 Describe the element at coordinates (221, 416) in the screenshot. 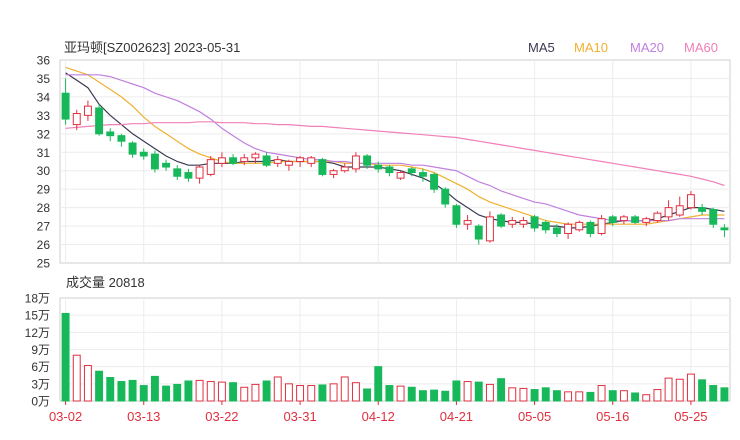

I see `date-label: 03-22` at that location.